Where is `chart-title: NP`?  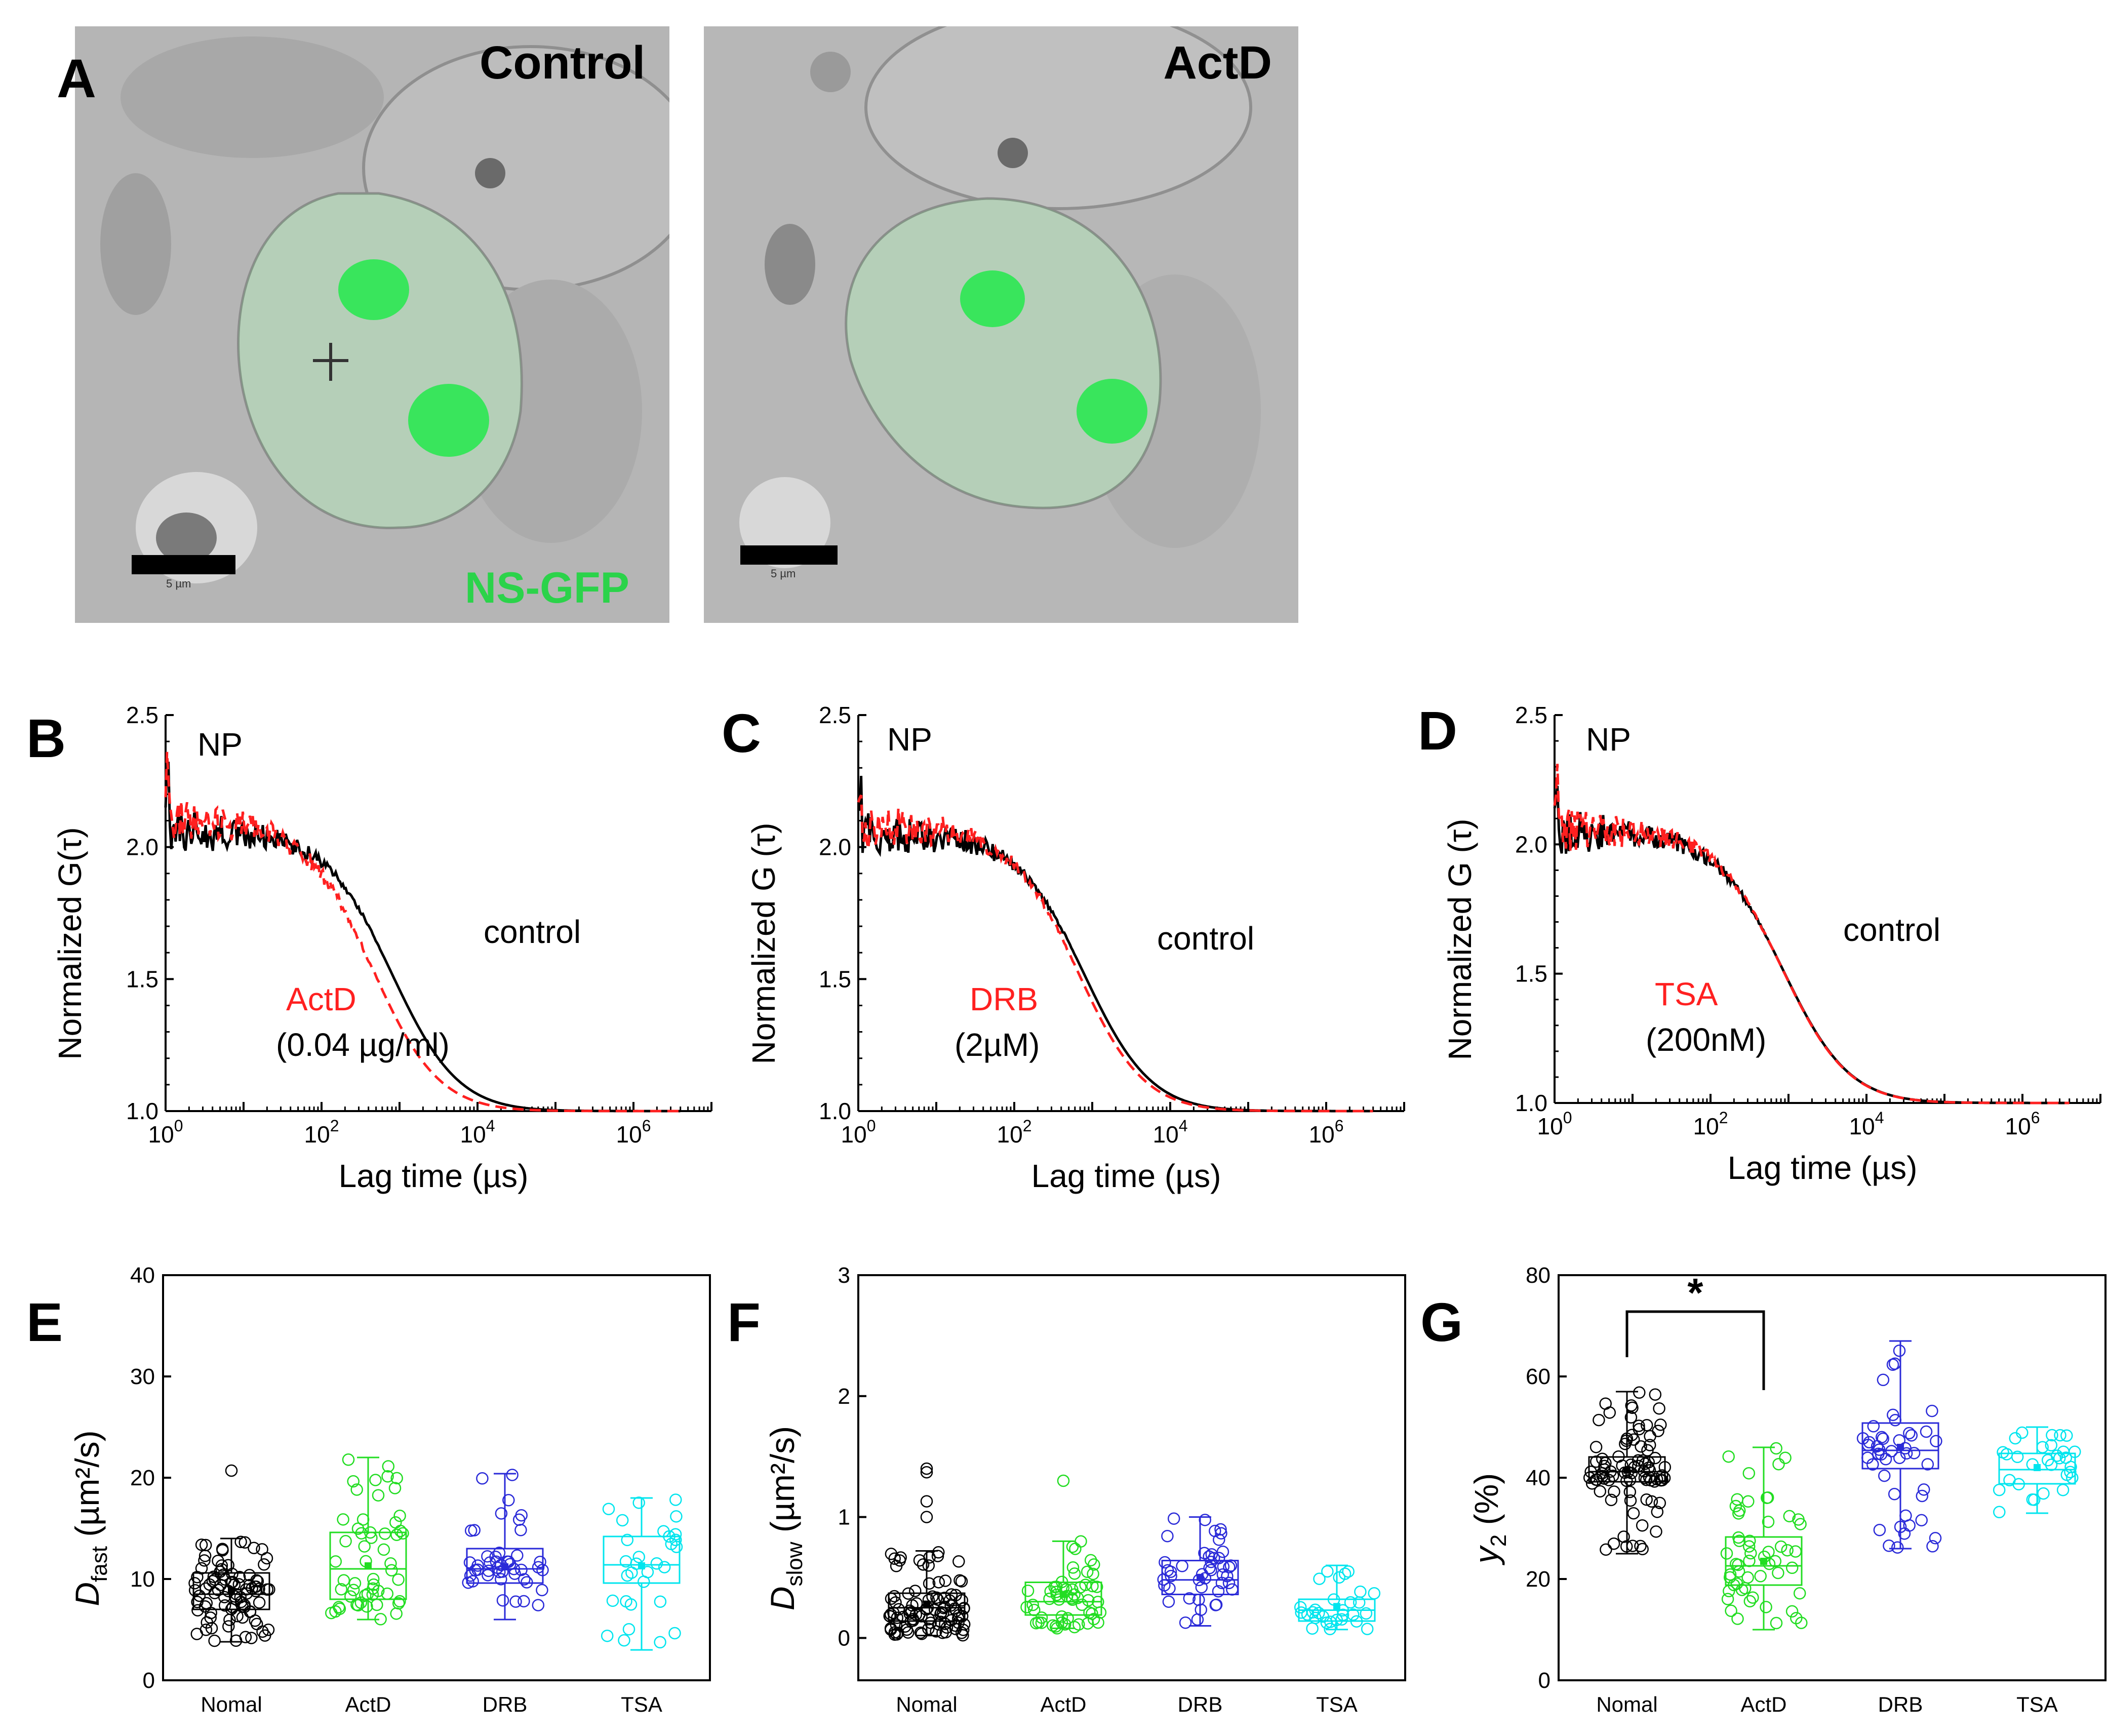
chart-title: NP is located at coordinates (220, 744).